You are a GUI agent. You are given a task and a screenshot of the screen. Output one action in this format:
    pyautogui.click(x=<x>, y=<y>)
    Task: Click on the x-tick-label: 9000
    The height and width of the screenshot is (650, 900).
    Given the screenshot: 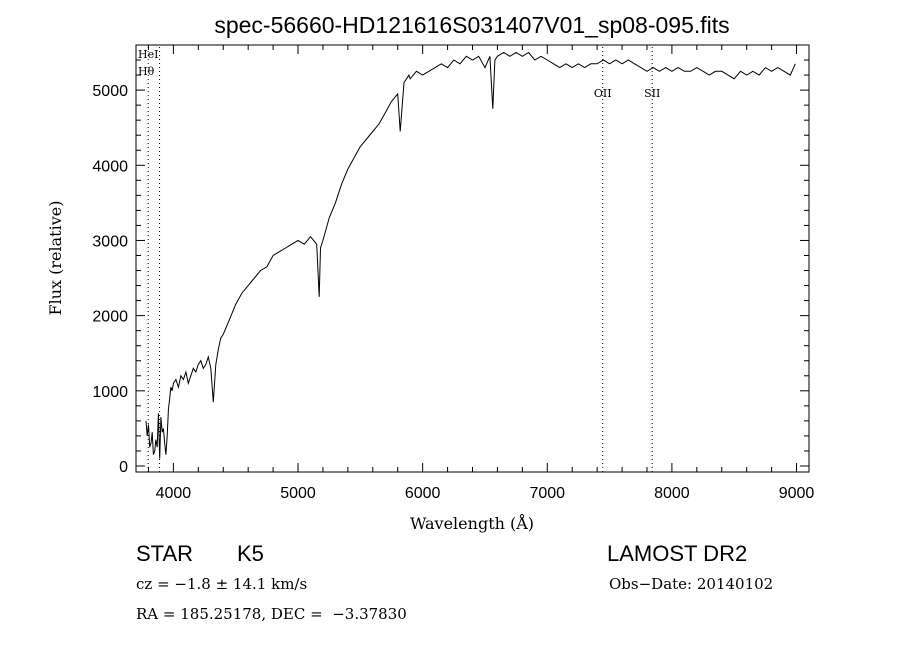 What is the action you would take?
    pyautogui.click(x=797, y=493)
    